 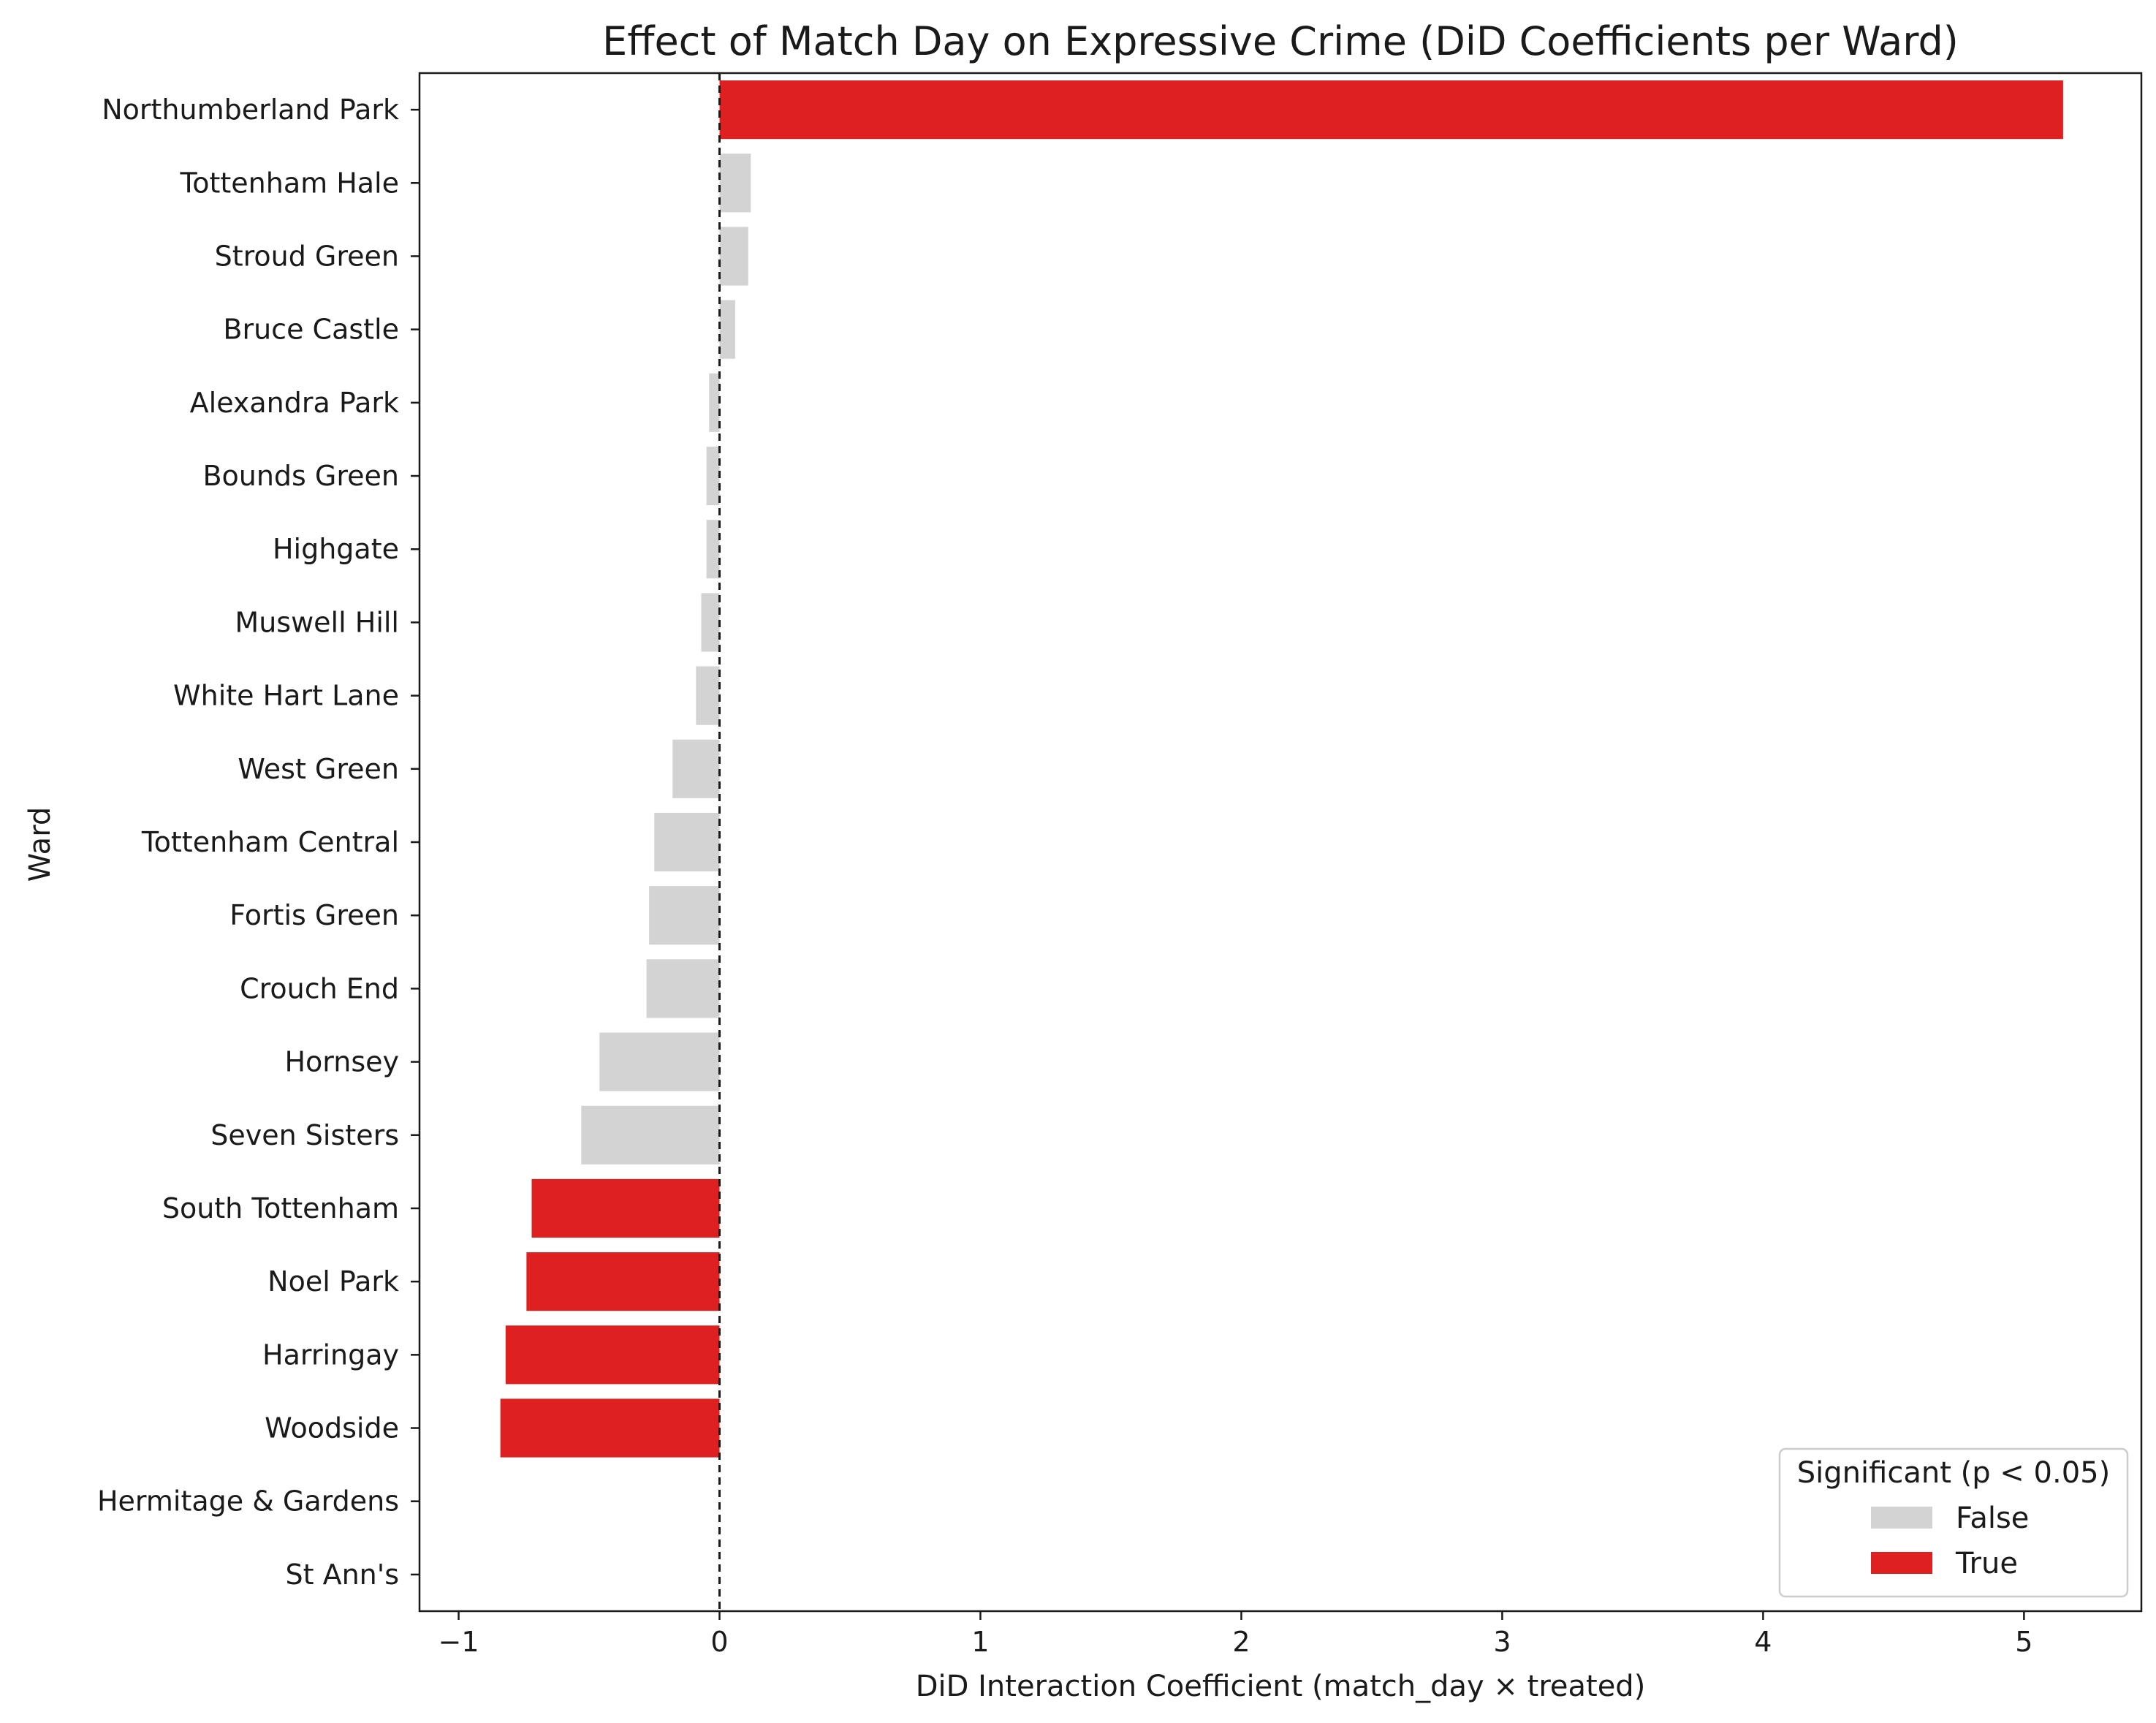 I want to click on y-tick-label: Seven Sisters, so click(x=305, y=1135).